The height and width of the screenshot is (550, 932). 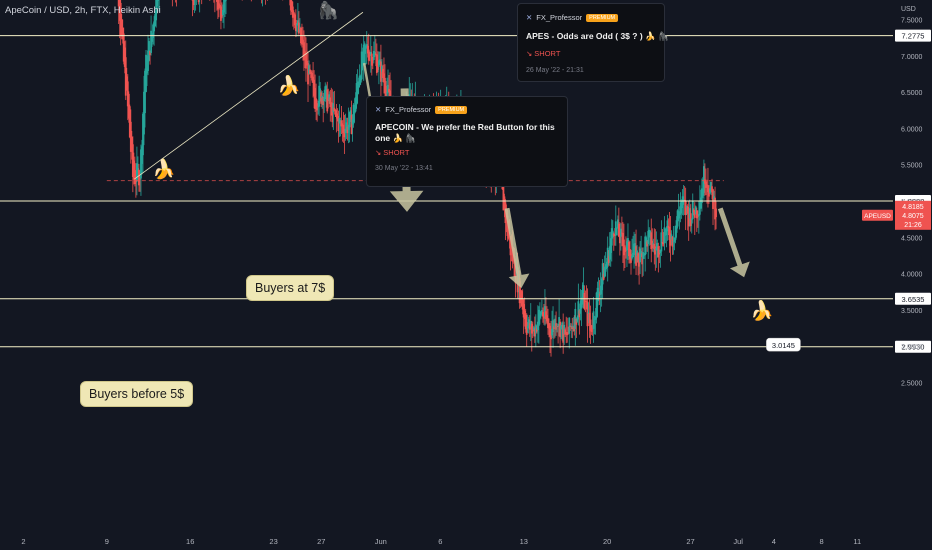 What do you see at coordinates (378, 152) in the screenshot?
I see `short-arrow-icon: ↘` at bounding box center [378, 152].